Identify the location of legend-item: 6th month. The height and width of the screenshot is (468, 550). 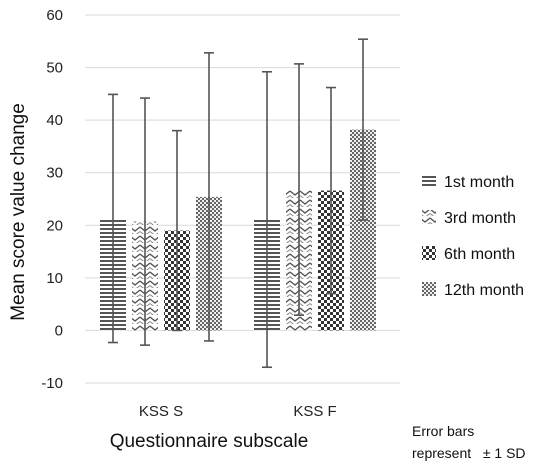
(468, 254).